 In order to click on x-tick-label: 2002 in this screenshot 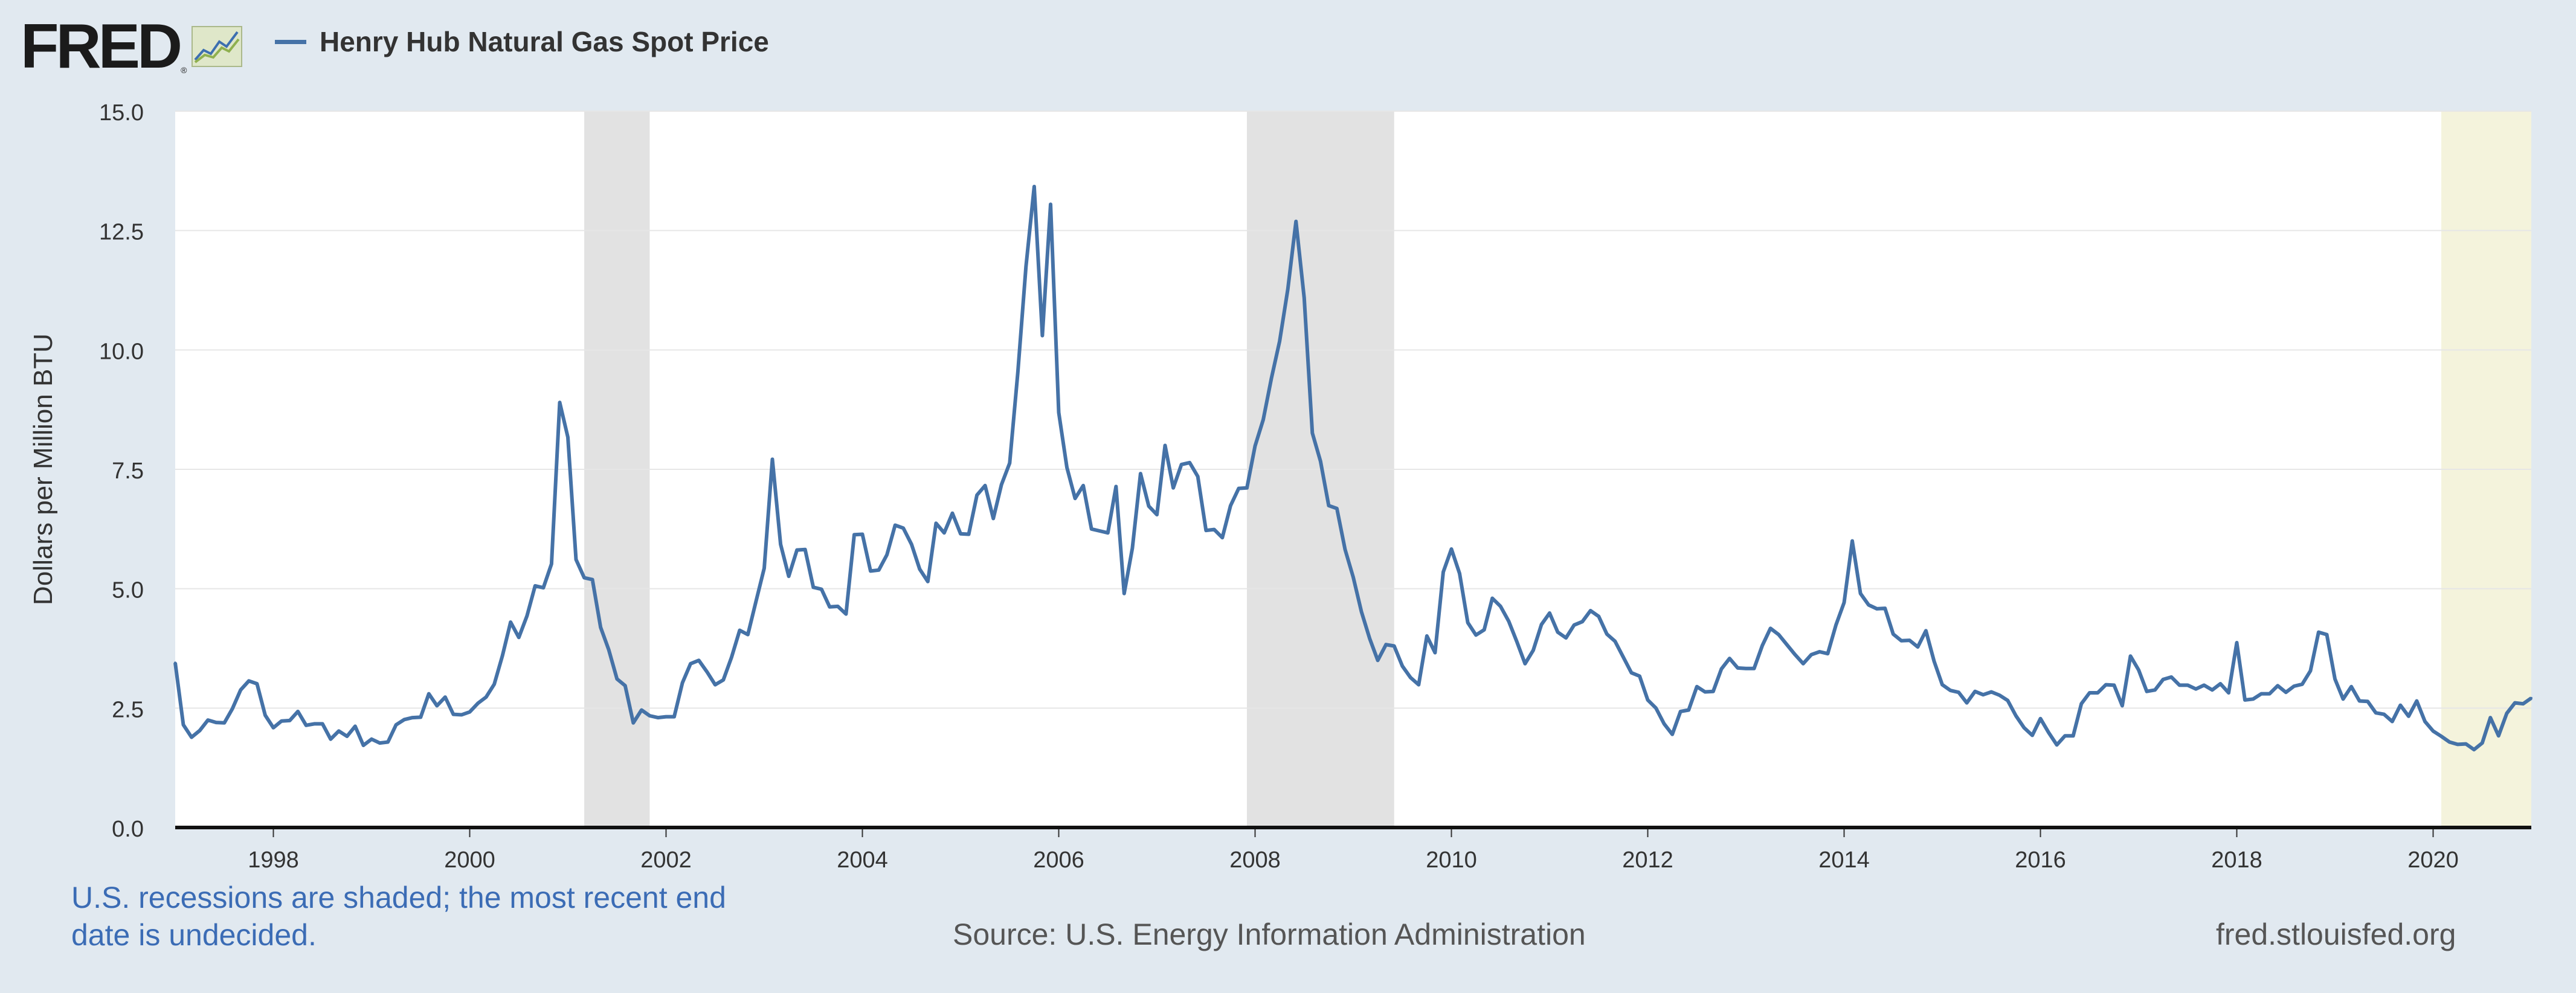, I will do `click(666, 860)`.